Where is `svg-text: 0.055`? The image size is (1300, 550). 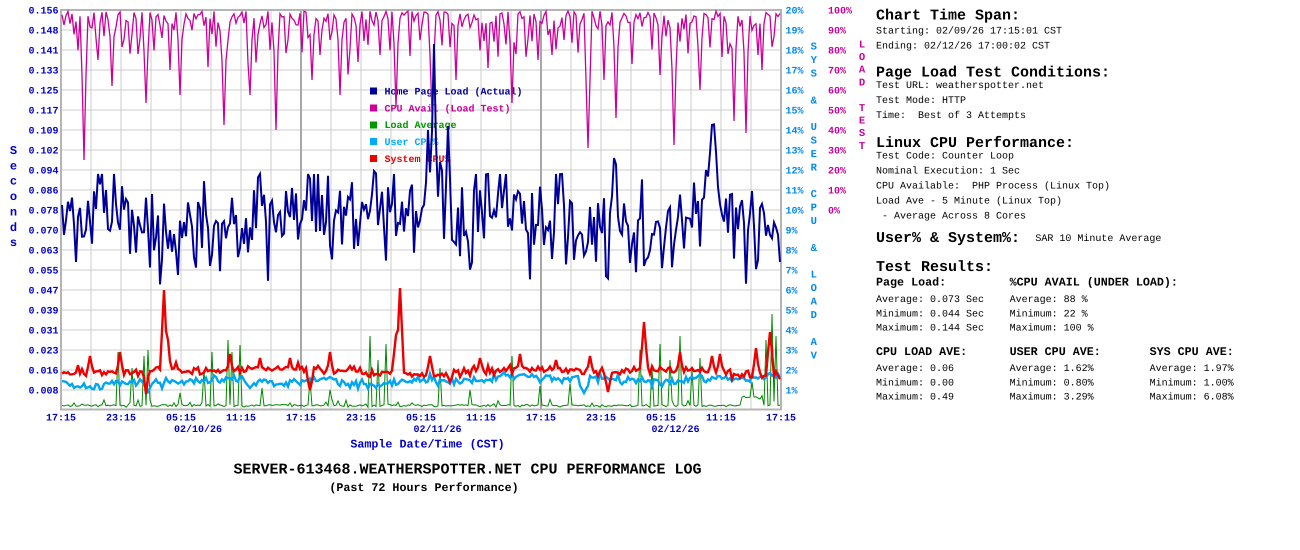
svg-text: 0.055 is located at coordinates (43, 271).